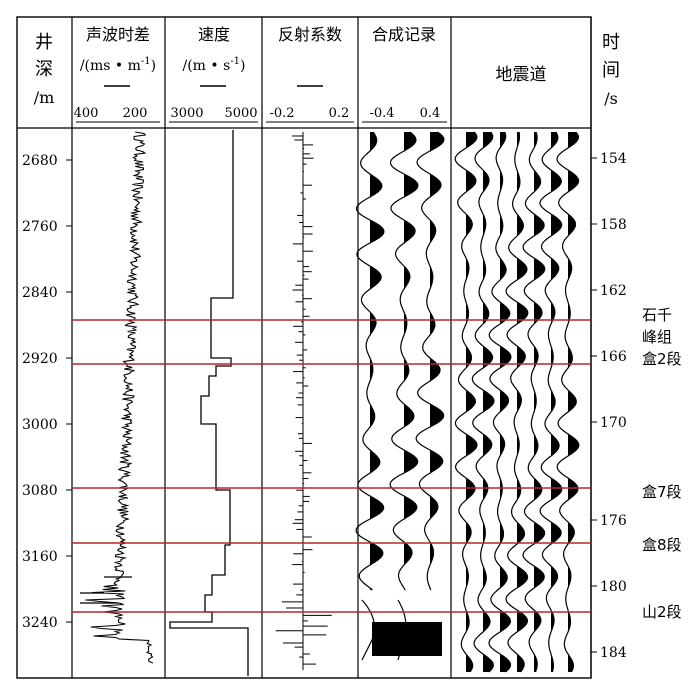  What do you see at coordinates (662, 545) in the screenshot?
I see `horizon-label: 盒8段` at bounding box center [662, 545].